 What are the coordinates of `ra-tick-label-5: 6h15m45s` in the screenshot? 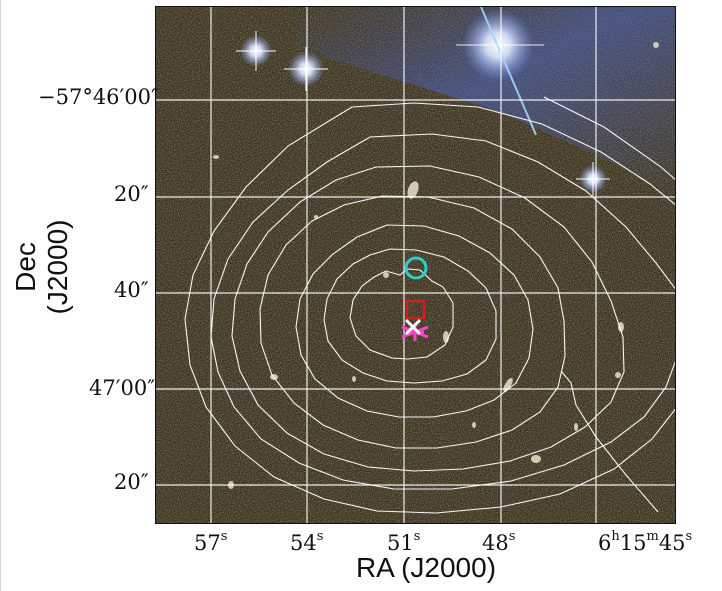 It's located at (645, 542).